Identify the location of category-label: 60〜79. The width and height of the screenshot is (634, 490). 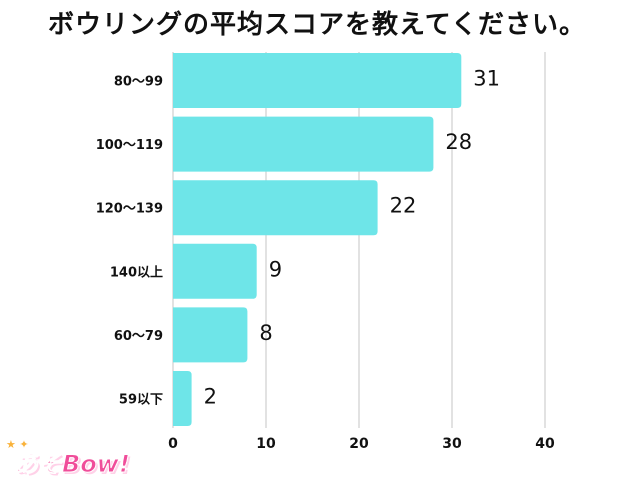
(138, 336).